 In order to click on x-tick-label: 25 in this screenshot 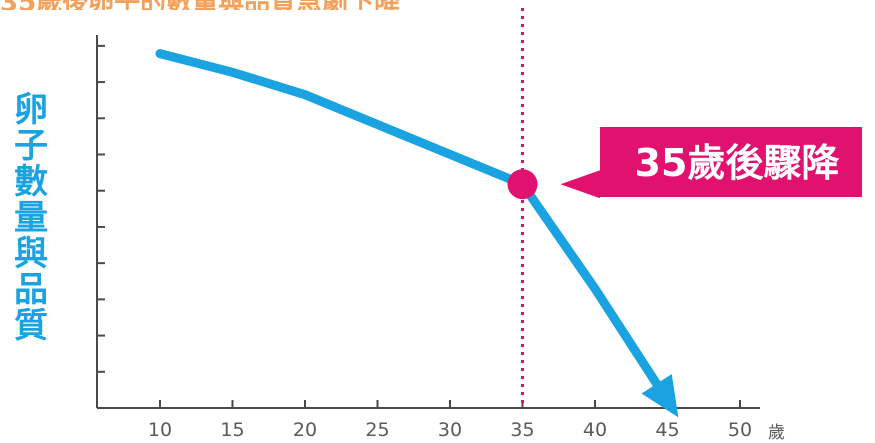, I will do `click(377, 430)`.